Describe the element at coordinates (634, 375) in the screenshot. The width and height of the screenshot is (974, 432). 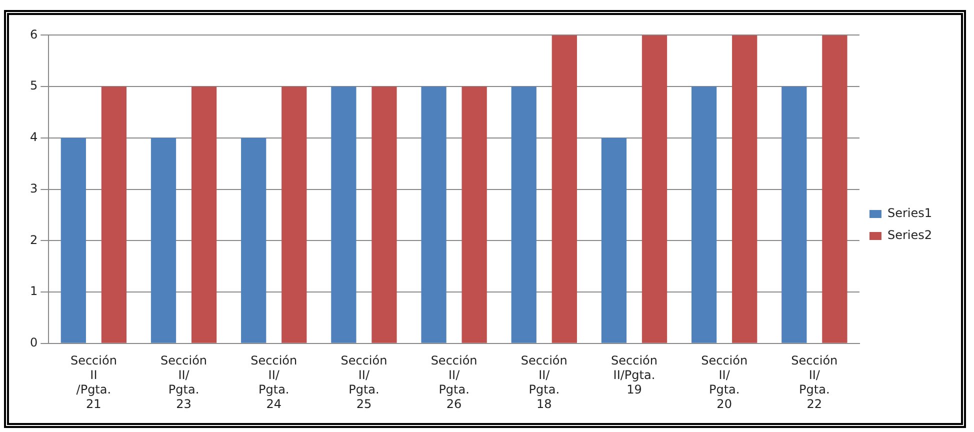
I see `x-tick-label: Sección II/Pgta. 19` at that location.